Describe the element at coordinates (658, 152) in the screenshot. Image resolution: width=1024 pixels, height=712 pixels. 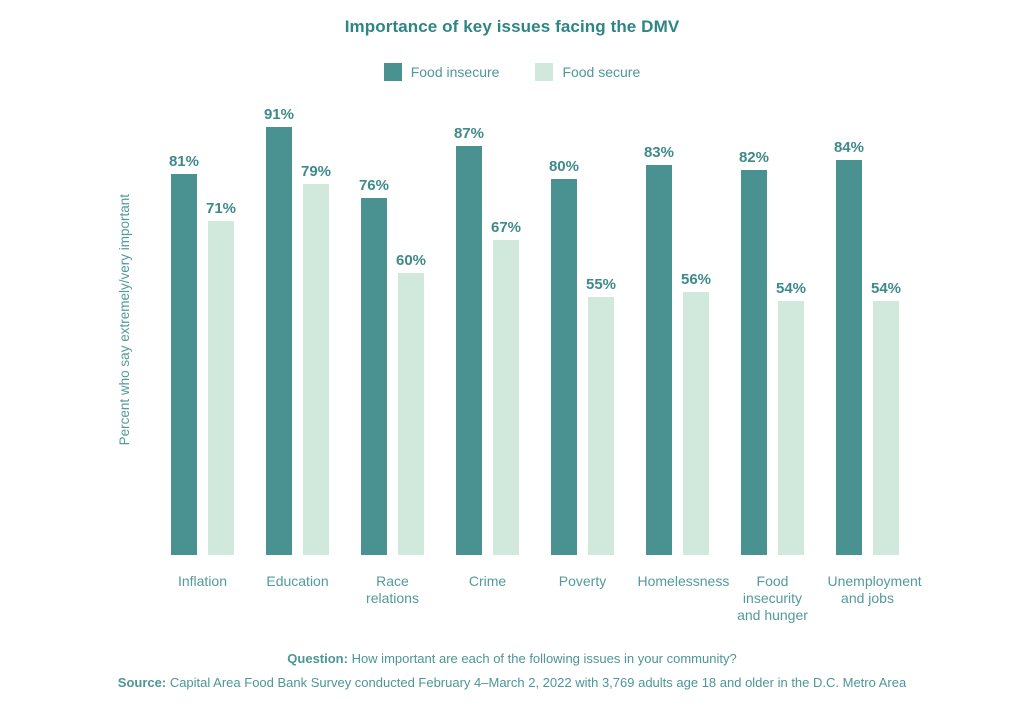
I see `value-label: 83%` at that location.